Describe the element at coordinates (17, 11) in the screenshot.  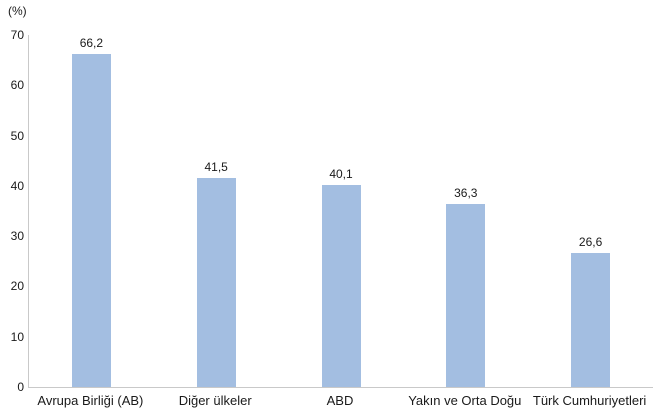
I see `y-axis-unit-label: (%)` at that location.